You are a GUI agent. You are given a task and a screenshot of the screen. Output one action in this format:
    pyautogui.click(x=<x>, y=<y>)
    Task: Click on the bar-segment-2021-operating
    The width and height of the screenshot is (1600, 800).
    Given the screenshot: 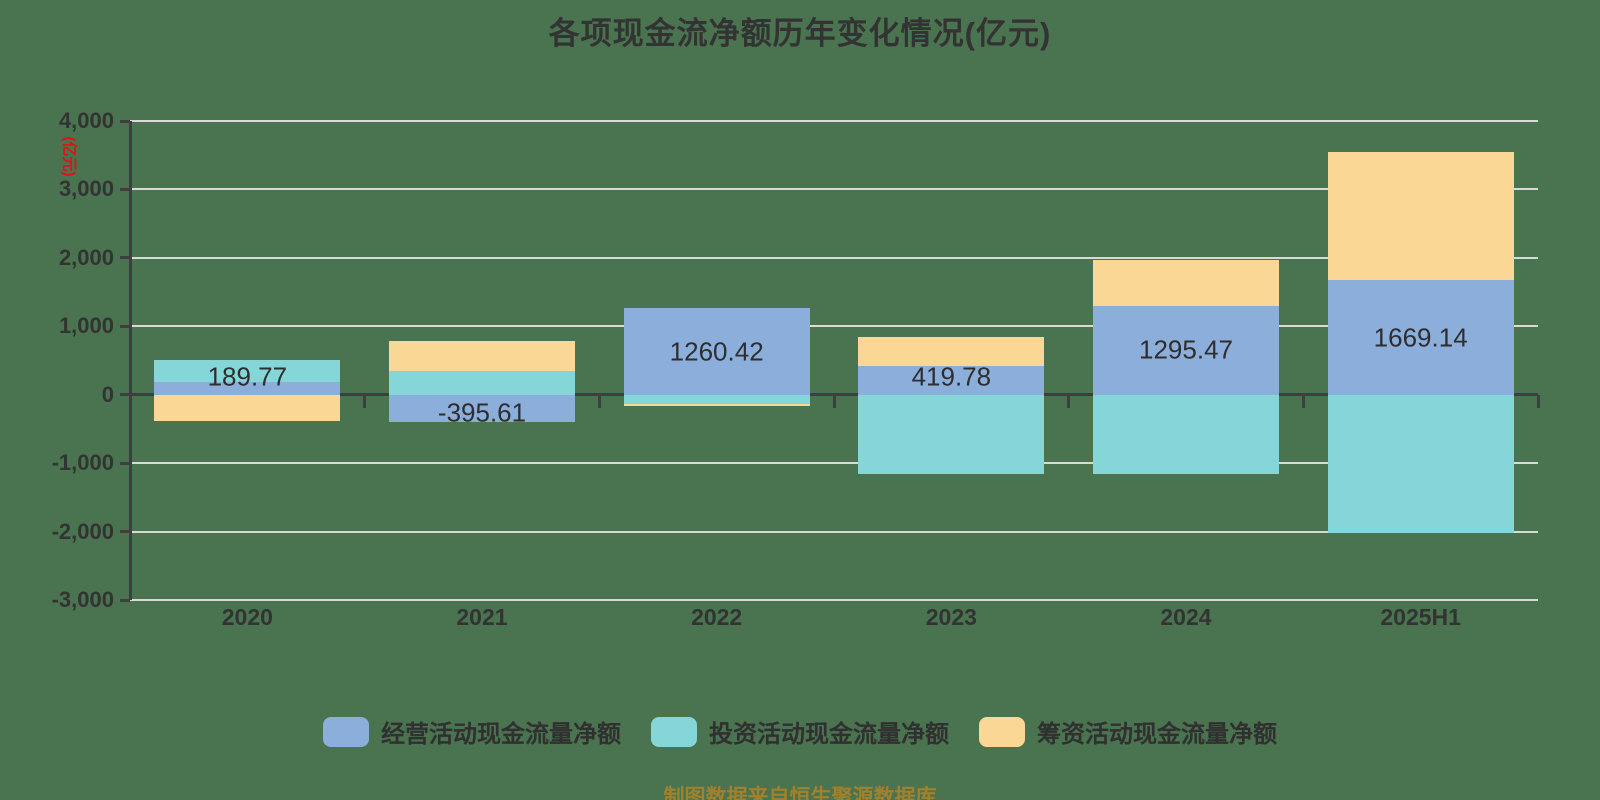 What is the action you would take?
    pyautogui.click(x=482, y=408)
    